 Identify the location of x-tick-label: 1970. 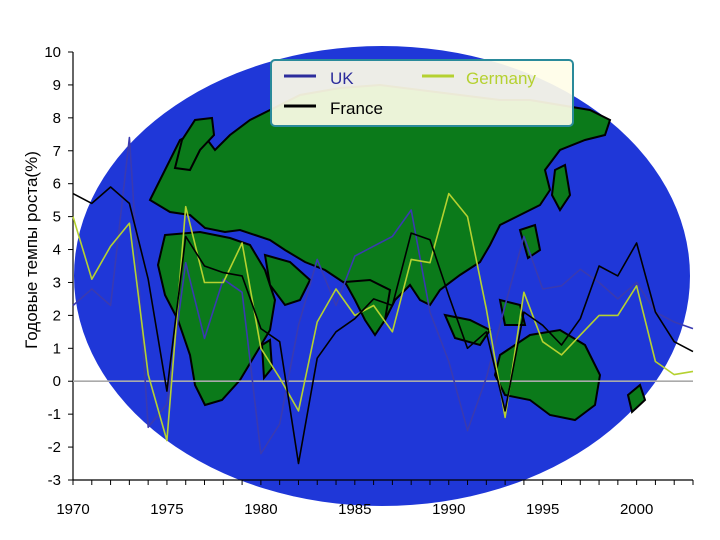
(72, 509).